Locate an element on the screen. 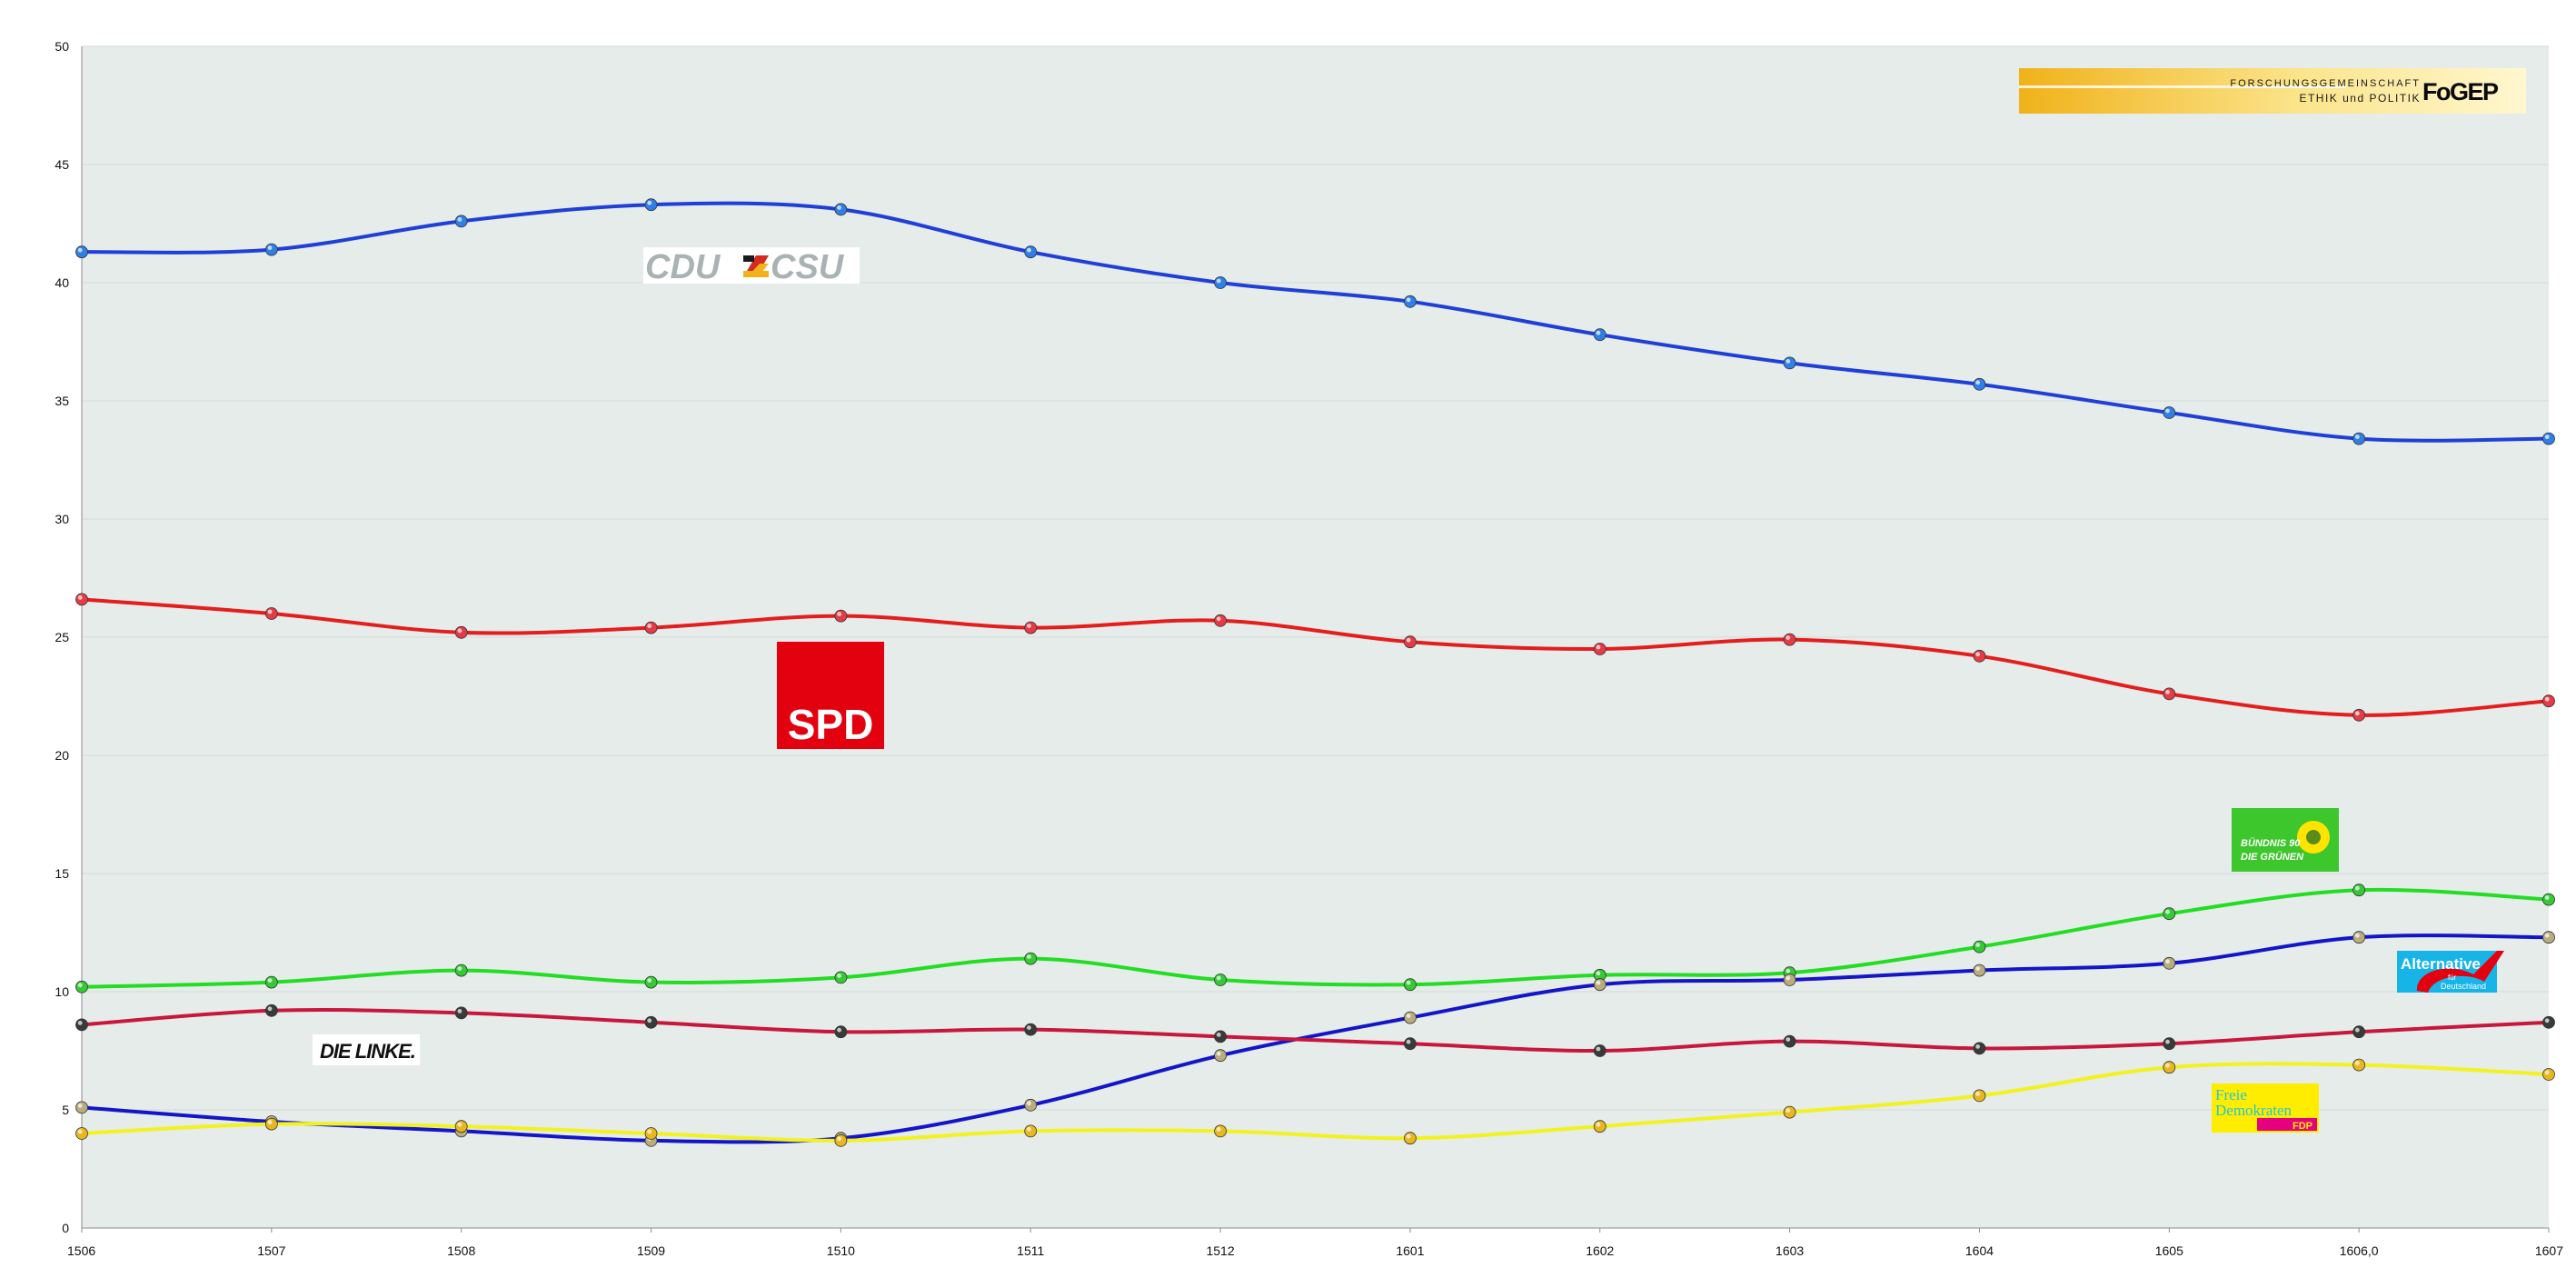 Image resolution: width=2576 pixels, height=1288 pixels. gruene-logo: BÜNDNIS 90 DIE GRÜNEN is located at coordinates (2285, 840).